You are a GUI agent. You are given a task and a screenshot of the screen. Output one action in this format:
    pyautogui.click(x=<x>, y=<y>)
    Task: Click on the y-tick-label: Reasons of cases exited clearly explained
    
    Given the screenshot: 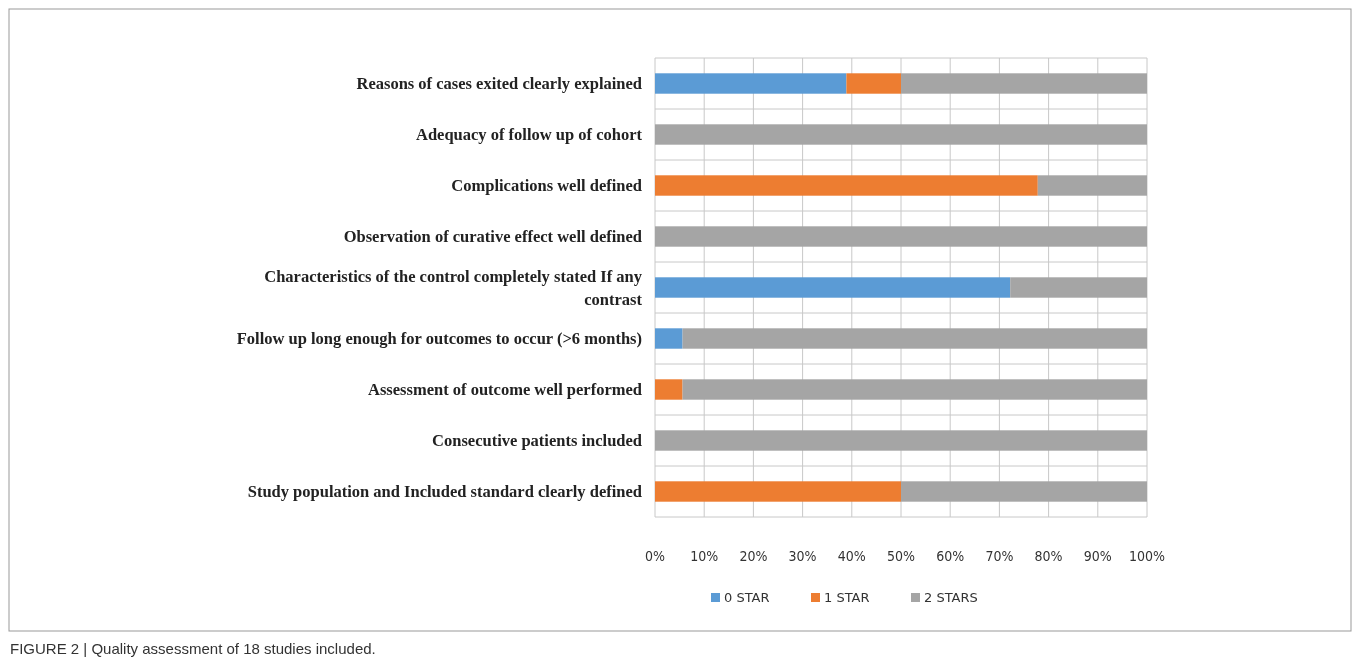 What is the action you would take?
    pyautogui.click(x=499, y=84)
    